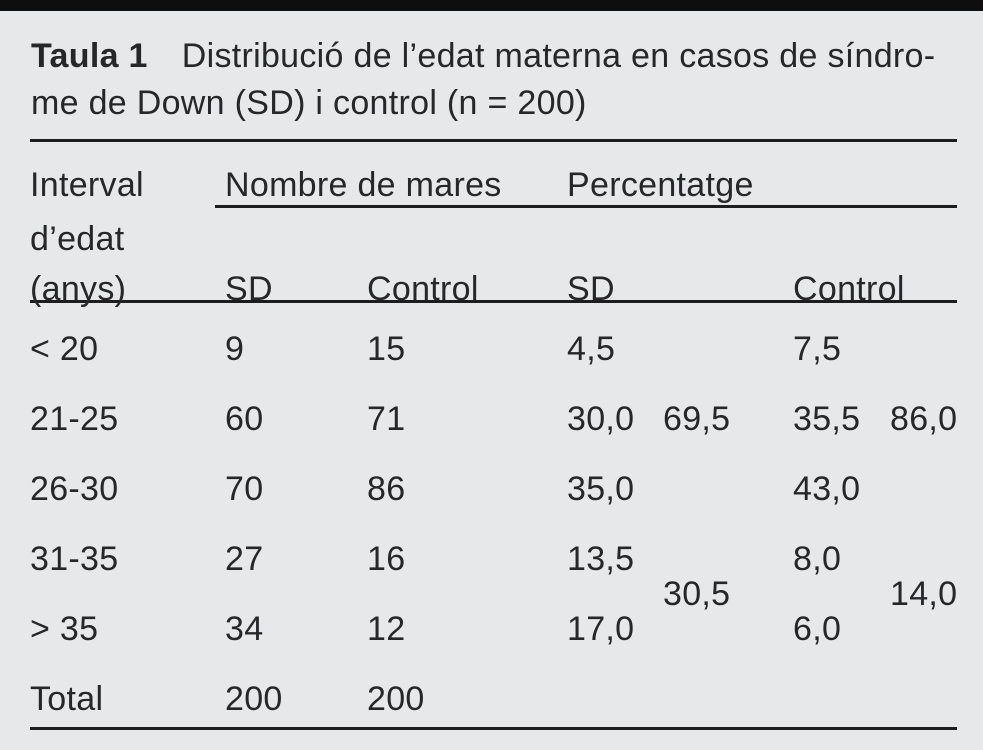  Describe the element at coordinates (493, 699) in the screenshot. I see `table-row-total: Total 200 200` at that location.